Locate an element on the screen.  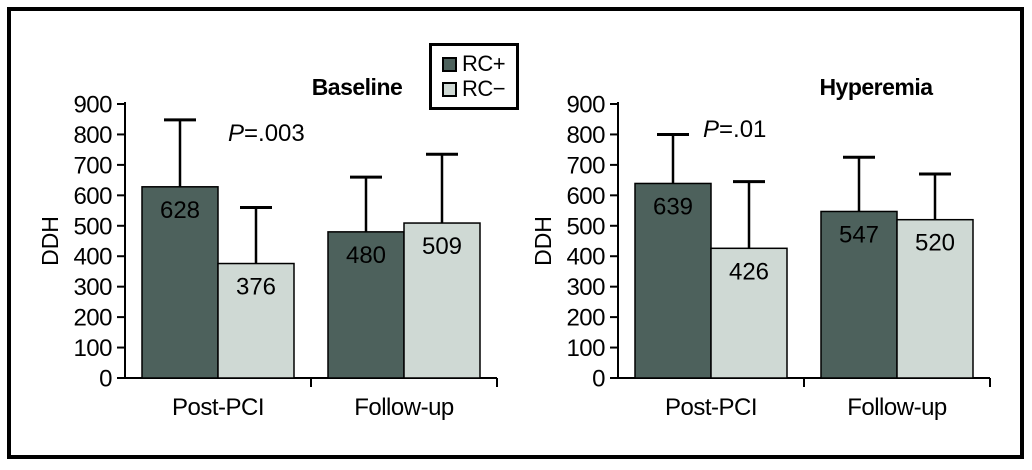
bar-value-label: 628 is located at coordinates (180, 210).